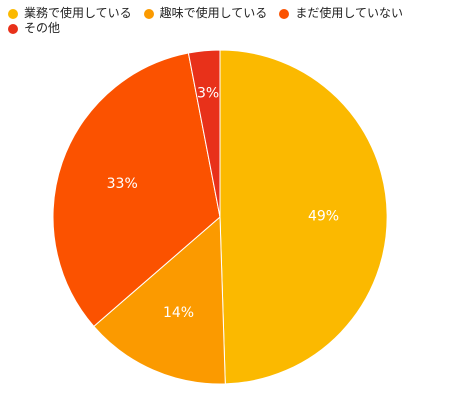  Describe the element at coordinates (122, 184) in the screenshot. I see `pie-label-not-yet: 33%` at that location.